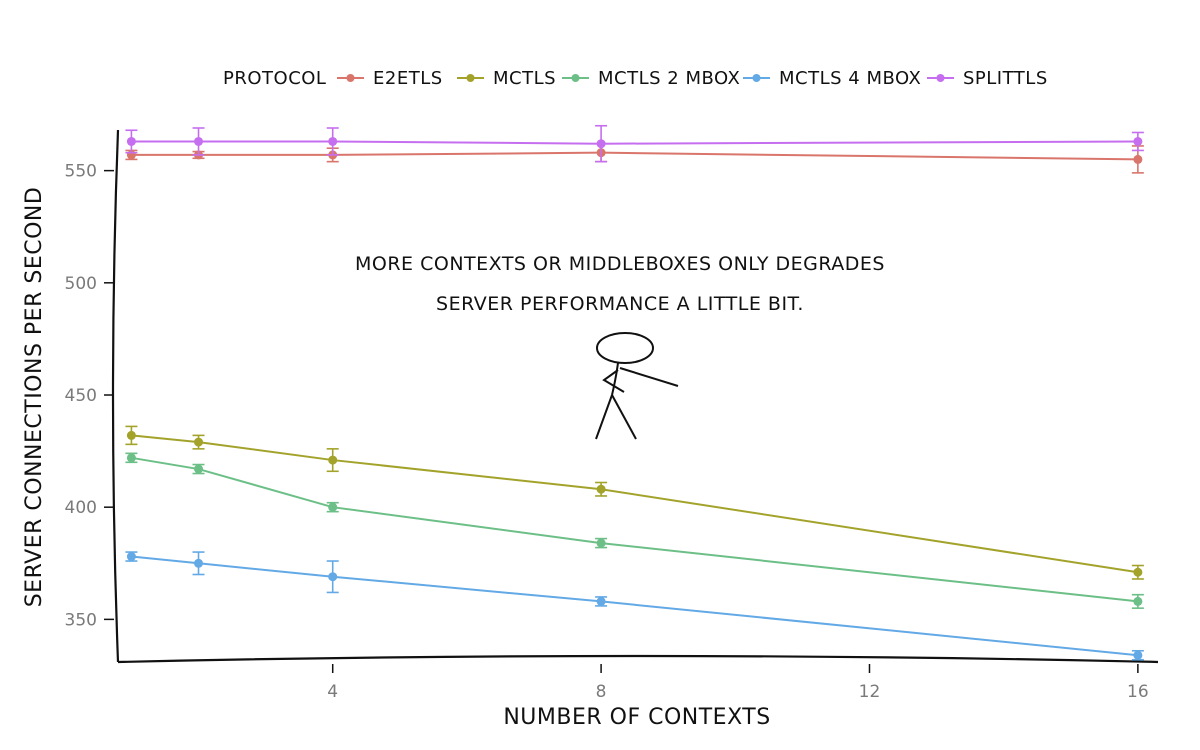 The width and height of the screenshot is (1200, 750). What do you see at coordinates (408, 78) in the screenshot?
I see `legend-label: E2ETLS` at bounding box center [408, 78].